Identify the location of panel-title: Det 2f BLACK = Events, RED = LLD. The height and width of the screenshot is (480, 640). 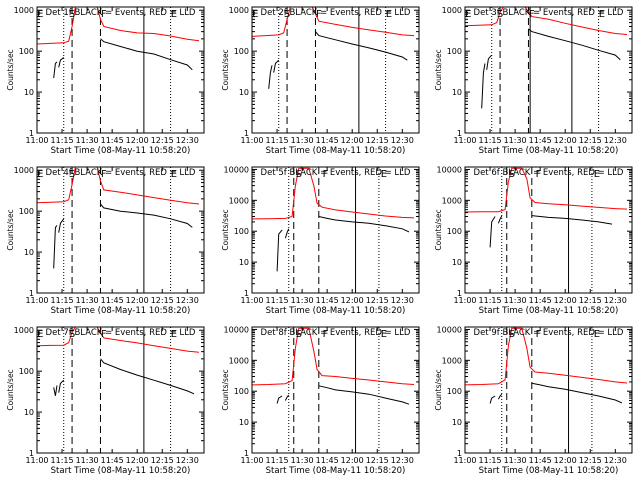
(336, 13).